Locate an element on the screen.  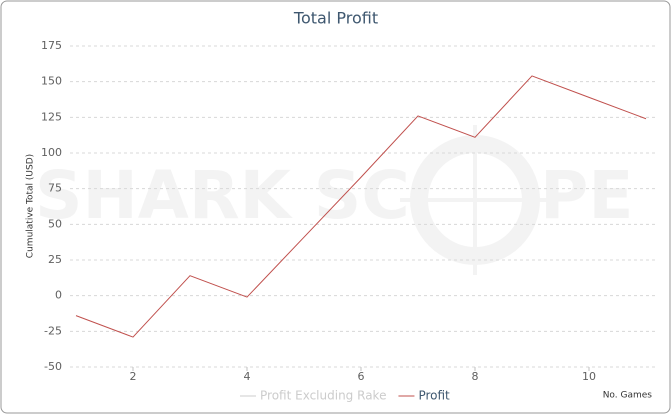
y-tick-label: 0 is located at coordinates (58, 295).